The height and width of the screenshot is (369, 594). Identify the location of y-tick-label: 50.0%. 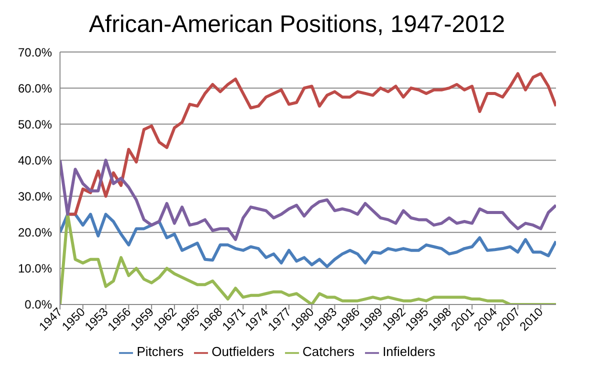
(35, 124).